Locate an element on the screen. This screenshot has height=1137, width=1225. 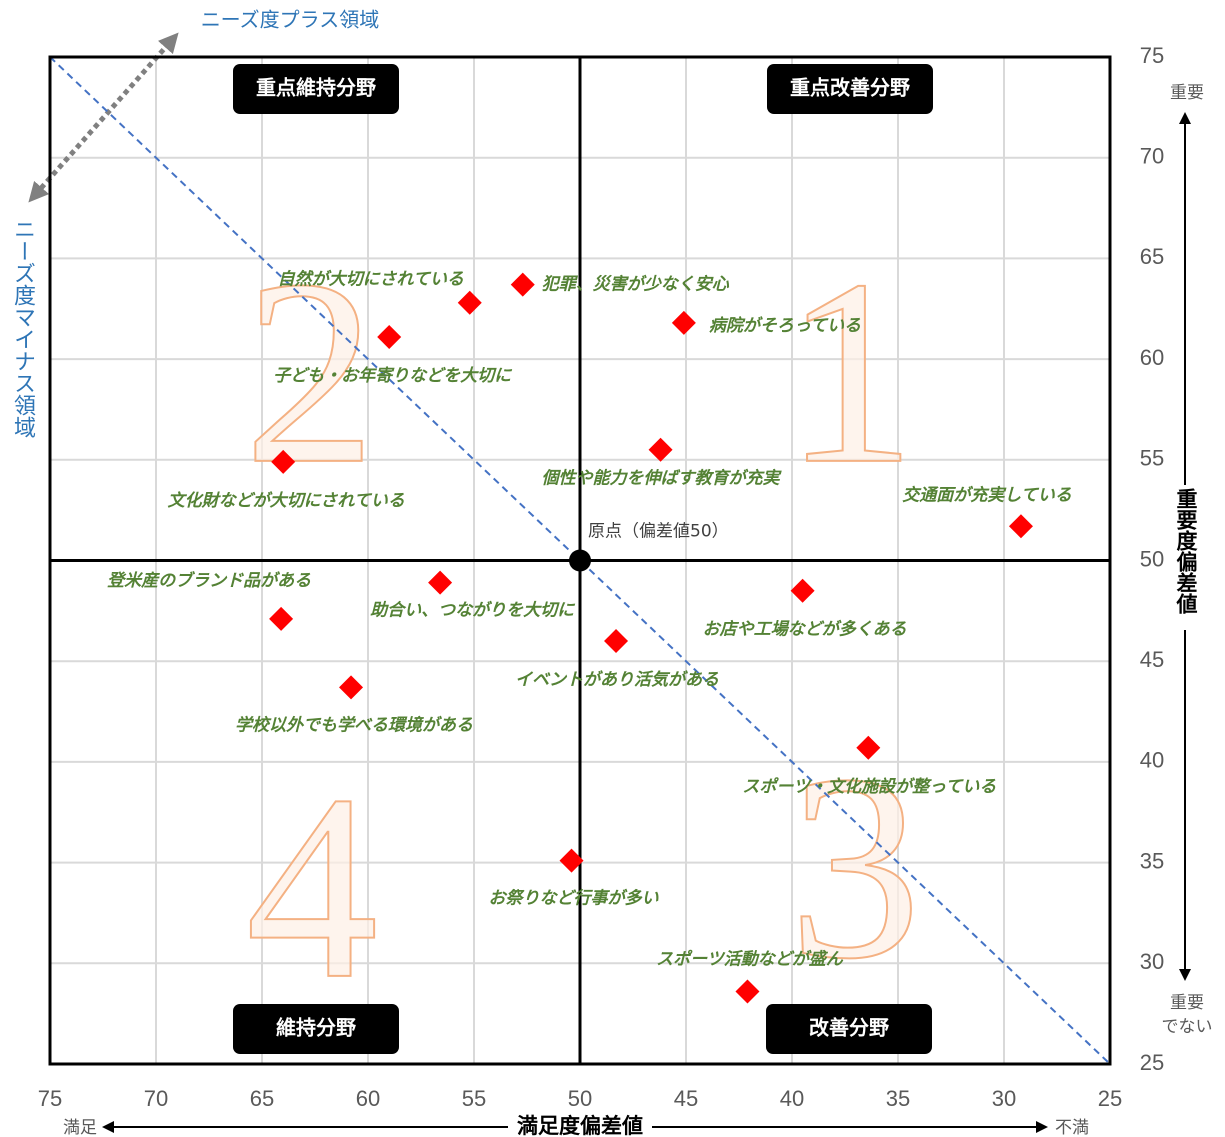
y-tick-label: 25 is located at coordinates (1152, 1062).